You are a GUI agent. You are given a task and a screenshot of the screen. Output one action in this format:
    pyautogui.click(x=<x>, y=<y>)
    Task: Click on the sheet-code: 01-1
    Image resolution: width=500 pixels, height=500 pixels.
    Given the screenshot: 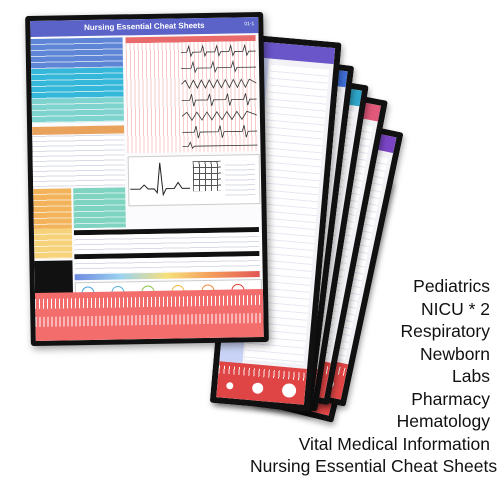 What is the action you would take?
    pyautogui.click(x=249, y=24)
    